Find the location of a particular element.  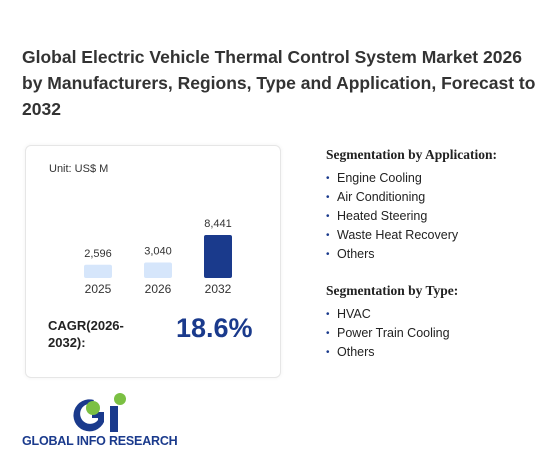

value-label: 3,040 is located at coordinates (158, 252).